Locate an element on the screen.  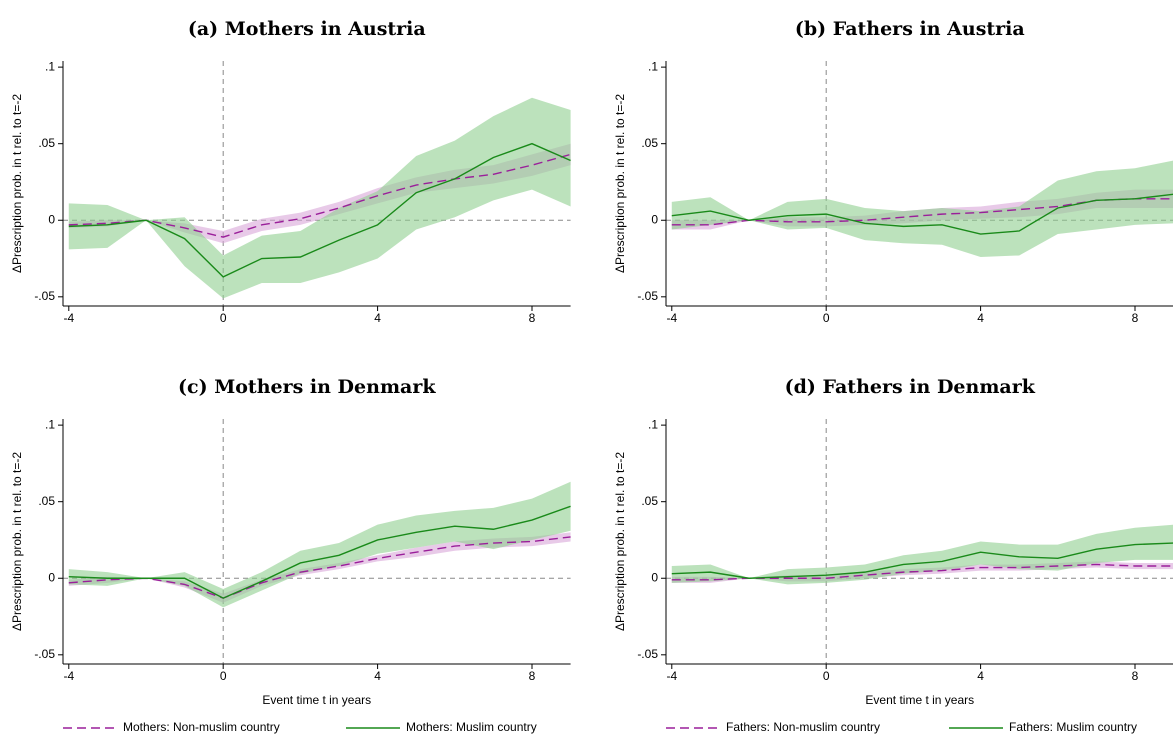
legend-label: Mothers: Muslim country is located at coordinates (471, 727).